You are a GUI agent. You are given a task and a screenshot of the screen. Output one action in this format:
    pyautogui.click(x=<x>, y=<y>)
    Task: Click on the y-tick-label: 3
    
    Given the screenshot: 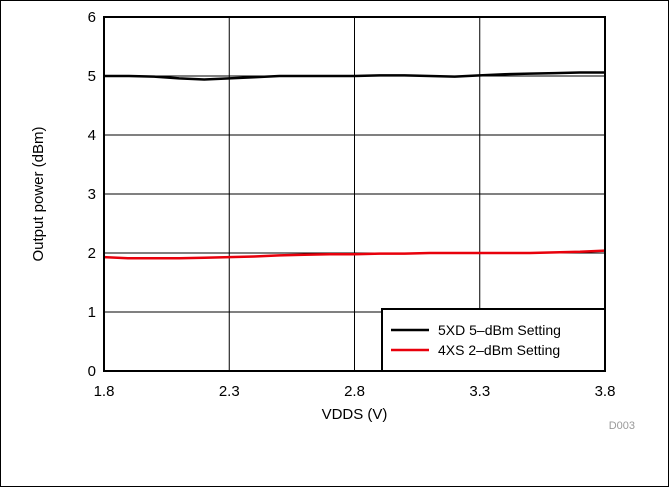 What is the action you would take?
    pyautogui.click(x=92, y=194)
    